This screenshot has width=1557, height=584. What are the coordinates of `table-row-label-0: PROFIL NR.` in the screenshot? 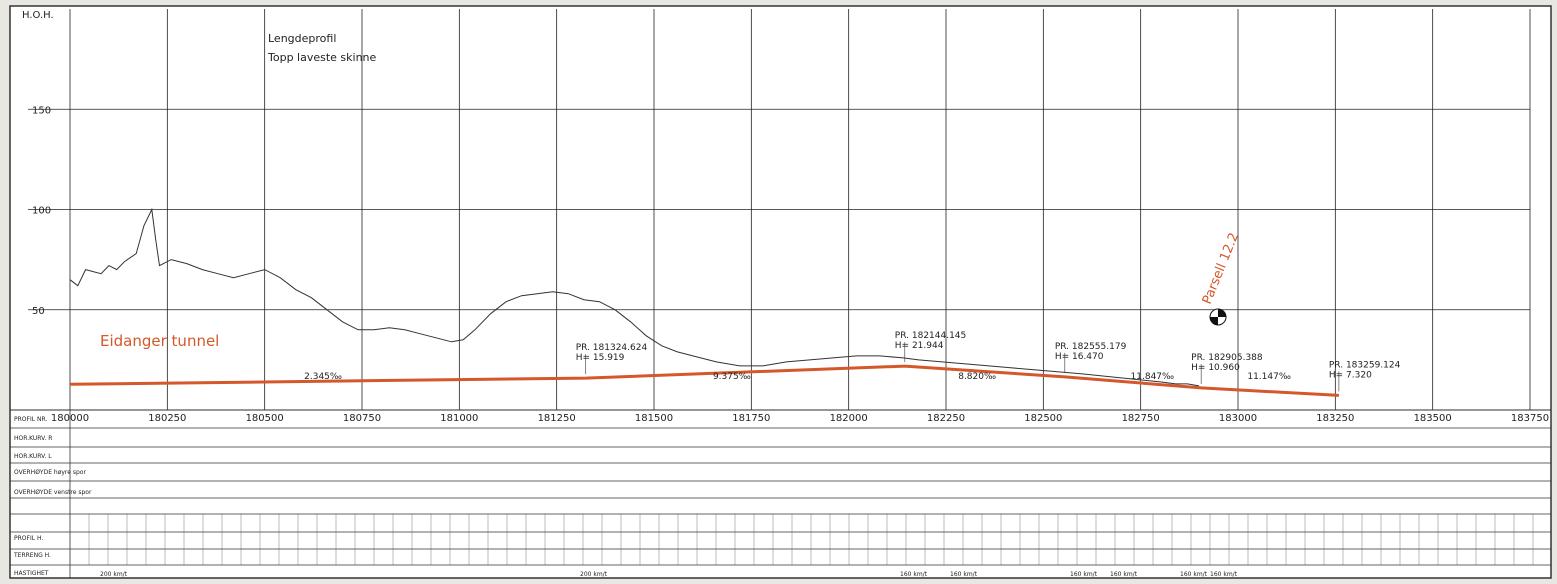 It's located at (30, 419).